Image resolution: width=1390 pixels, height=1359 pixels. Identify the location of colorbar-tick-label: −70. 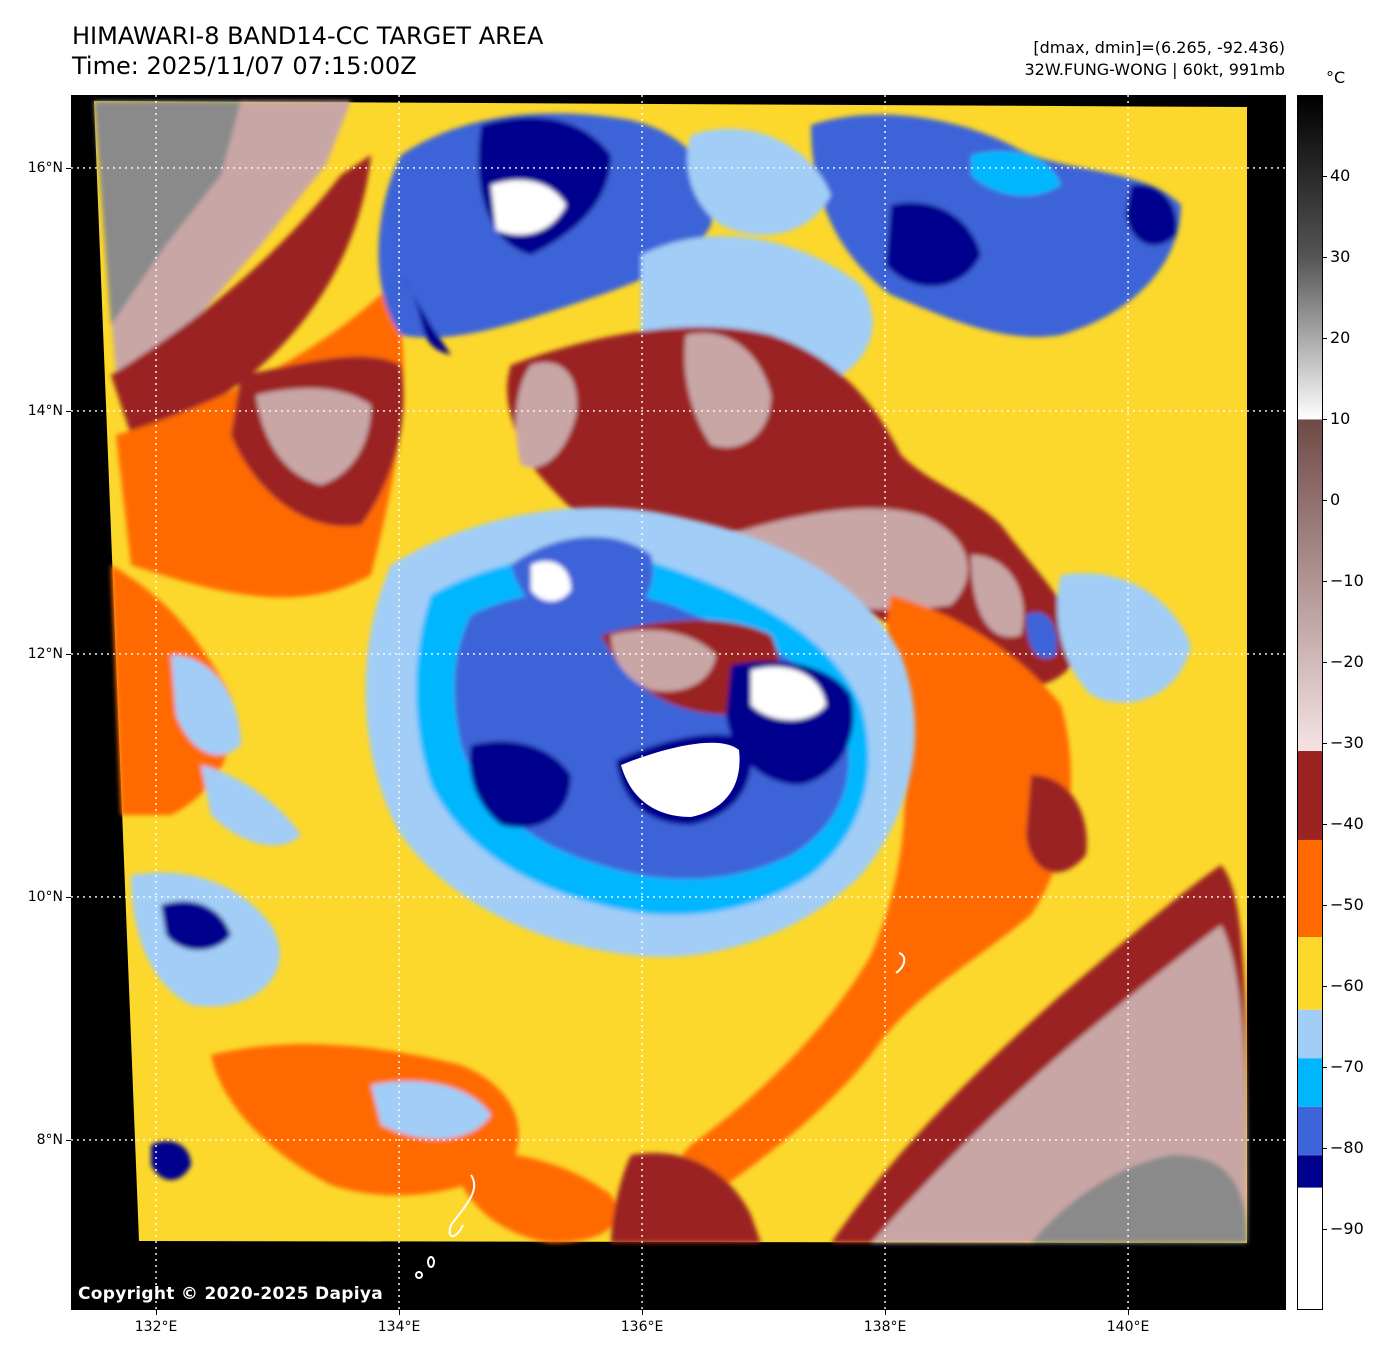
(1347, 1066).